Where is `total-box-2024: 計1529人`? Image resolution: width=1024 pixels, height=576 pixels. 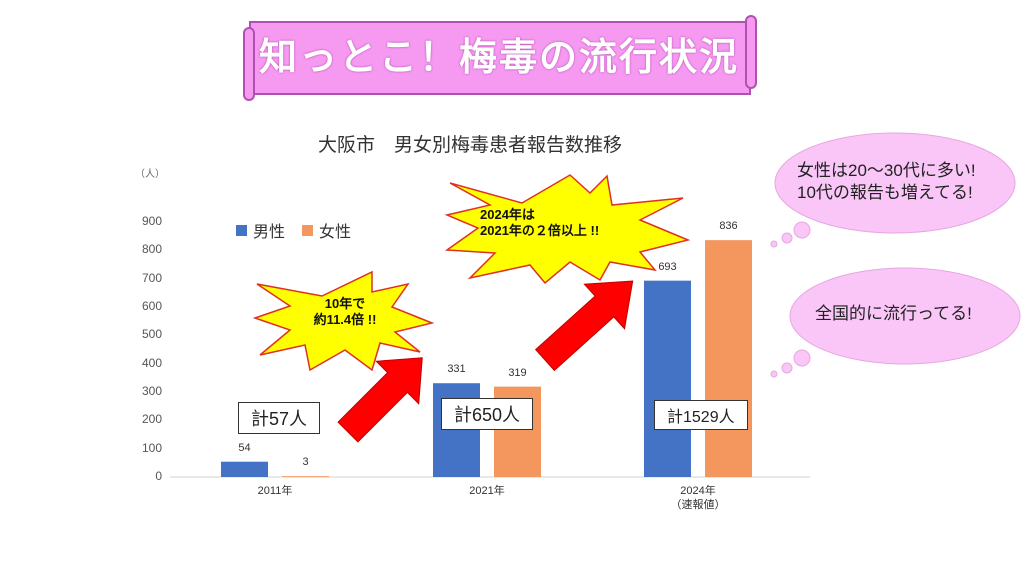
total-box-2024: 計1529人 is located at coordinates (701, 415).